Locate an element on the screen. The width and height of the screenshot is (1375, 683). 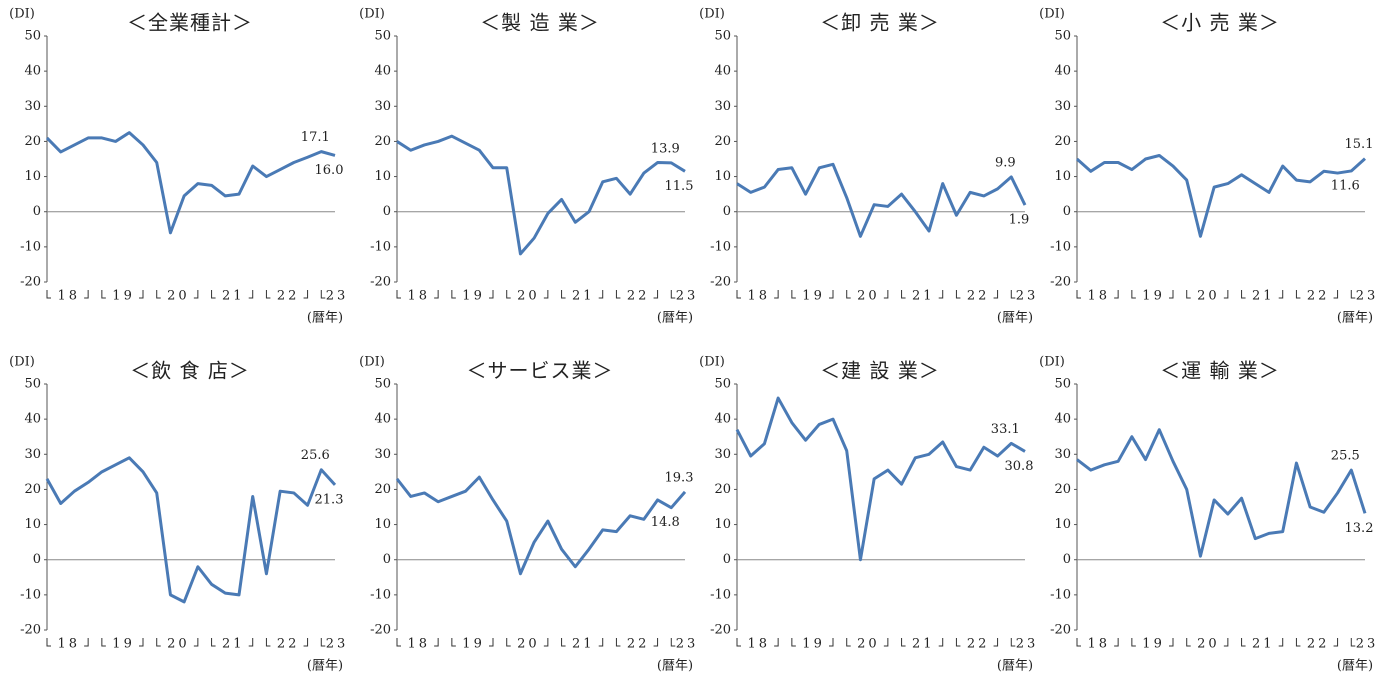
value-label: 19.3 is located at coordinates (679, 477).